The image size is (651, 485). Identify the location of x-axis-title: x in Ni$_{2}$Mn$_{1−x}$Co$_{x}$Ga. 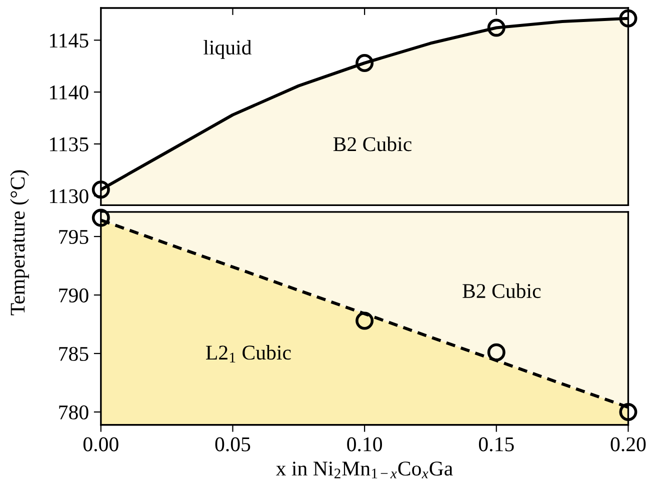
(364, 470).